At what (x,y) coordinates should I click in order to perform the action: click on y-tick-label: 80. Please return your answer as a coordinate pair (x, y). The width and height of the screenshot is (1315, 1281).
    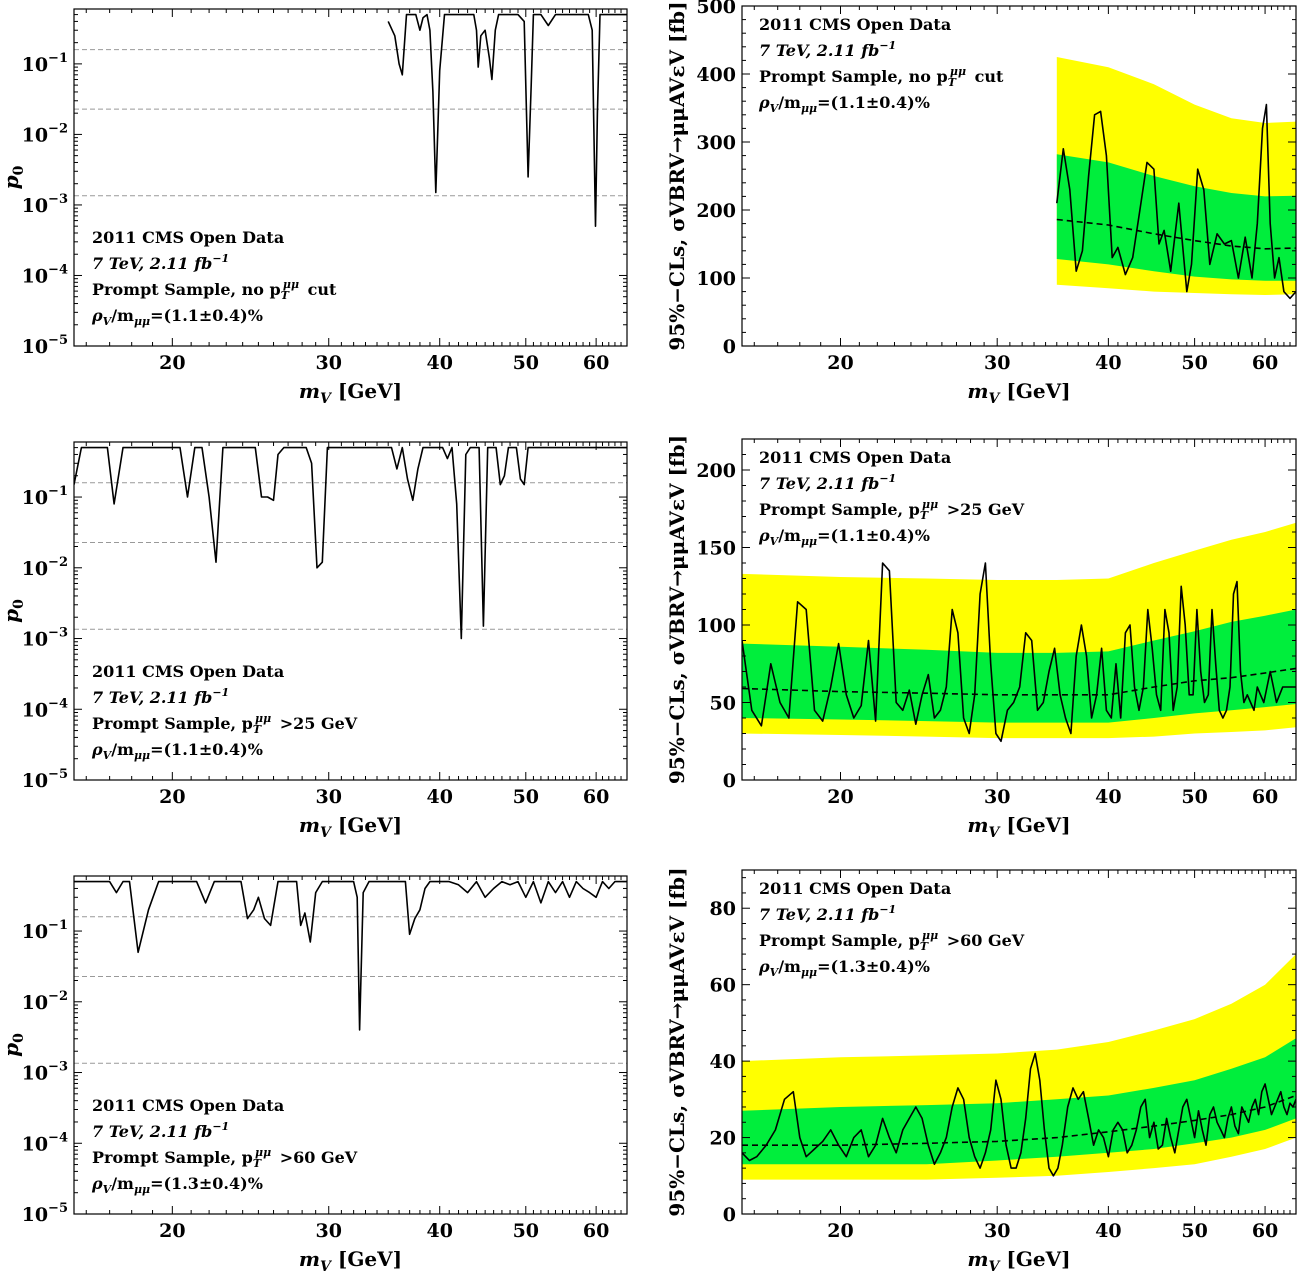
    Looking at the image, I should click on (723, 909).